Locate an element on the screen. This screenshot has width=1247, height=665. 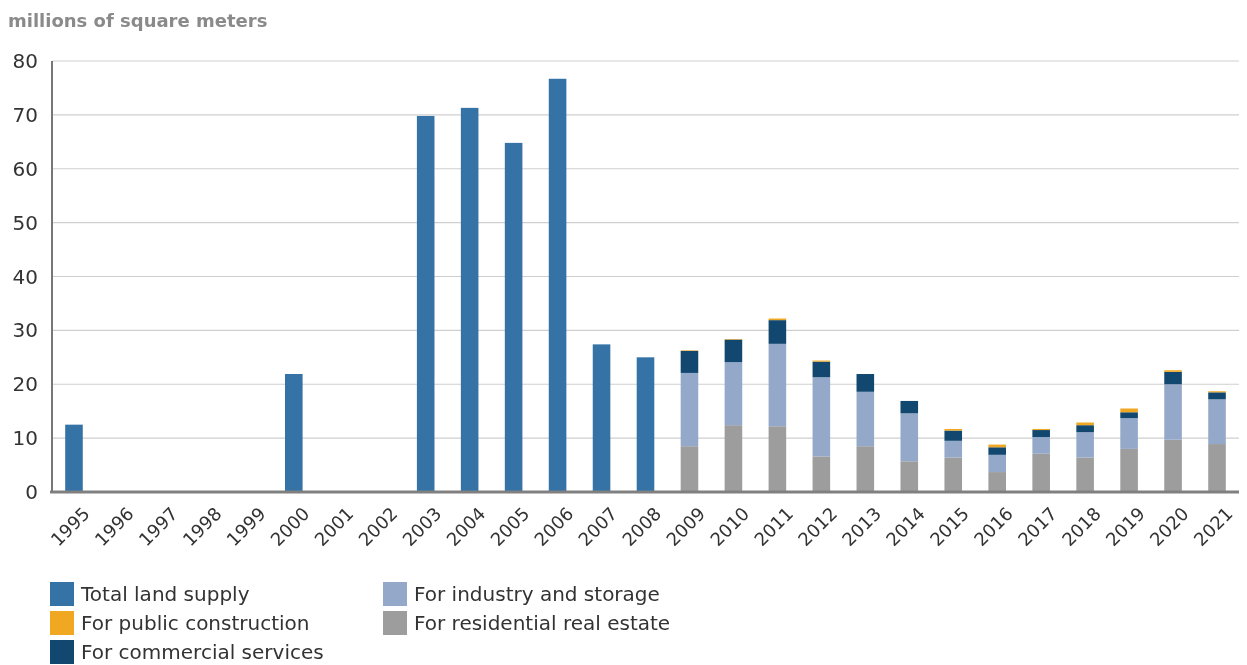
y-tick-label: 20 is located at coordinates (25, 384).